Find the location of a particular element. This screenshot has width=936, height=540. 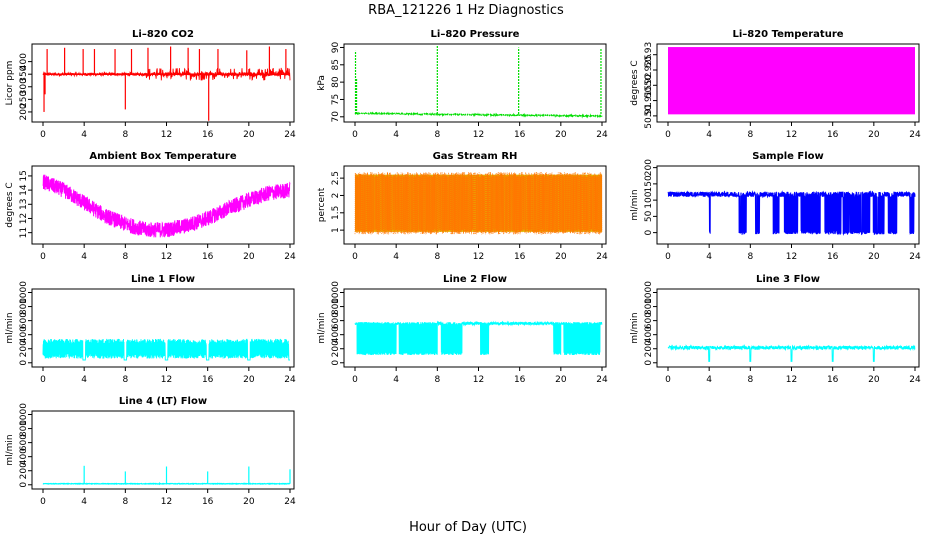

series-sample_flow is located at coordinates (791, 213).